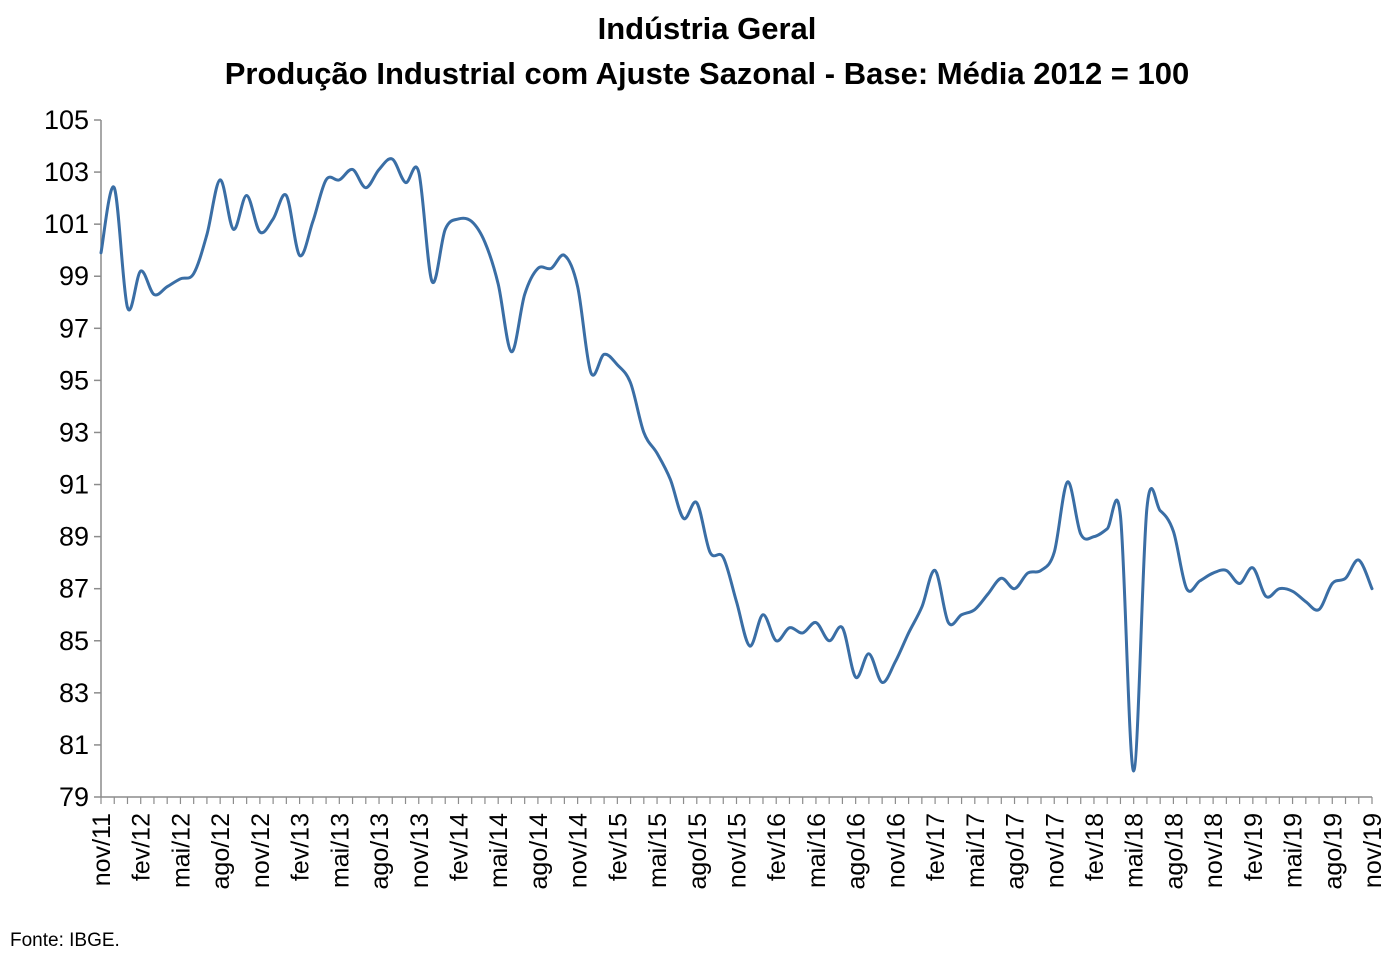 Image resolution: width=1398 pixels, height=962 pixels. I want to click on x-tick-label: fev/13, so click(301, 847).